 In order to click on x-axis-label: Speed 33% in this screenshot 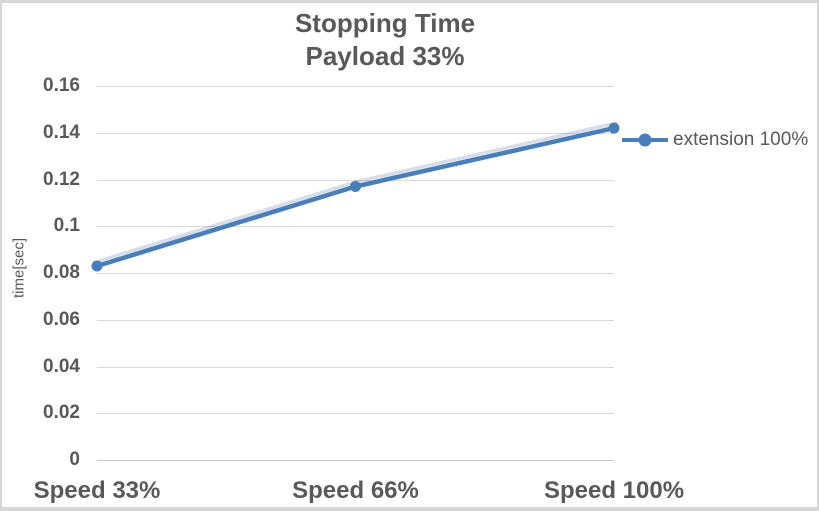, I will do `click(97, 490)`.